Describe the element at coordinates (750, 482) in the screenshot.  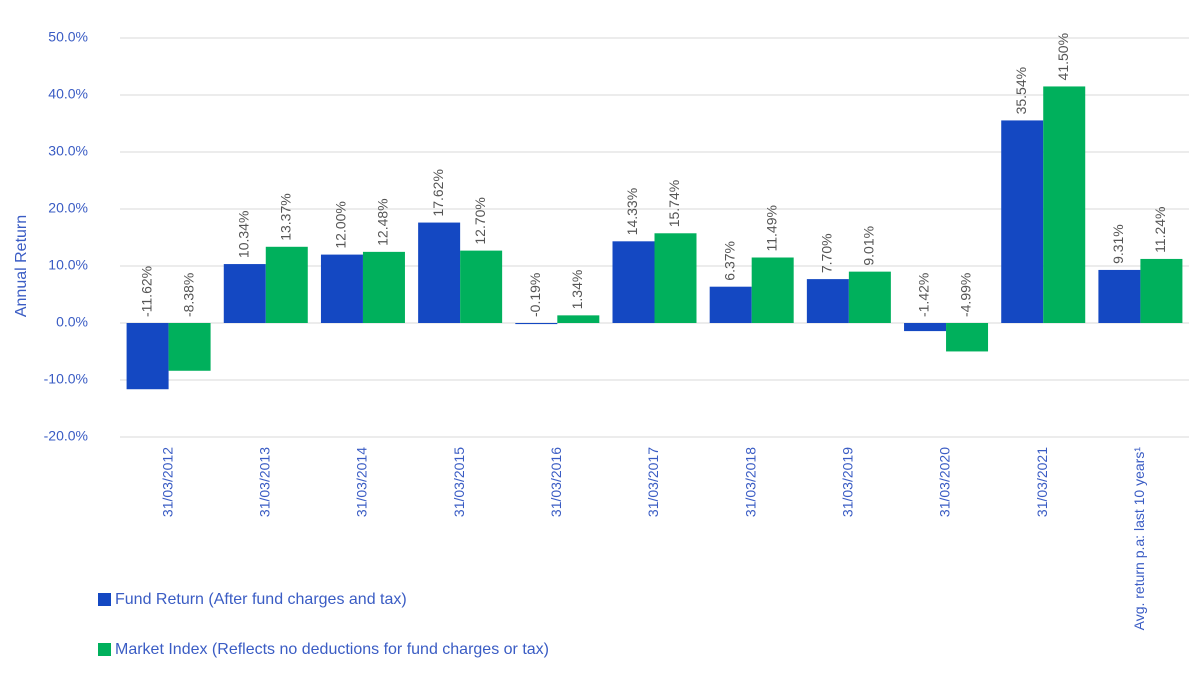
I see `x-tick-label: 31/03/2018` at that location.